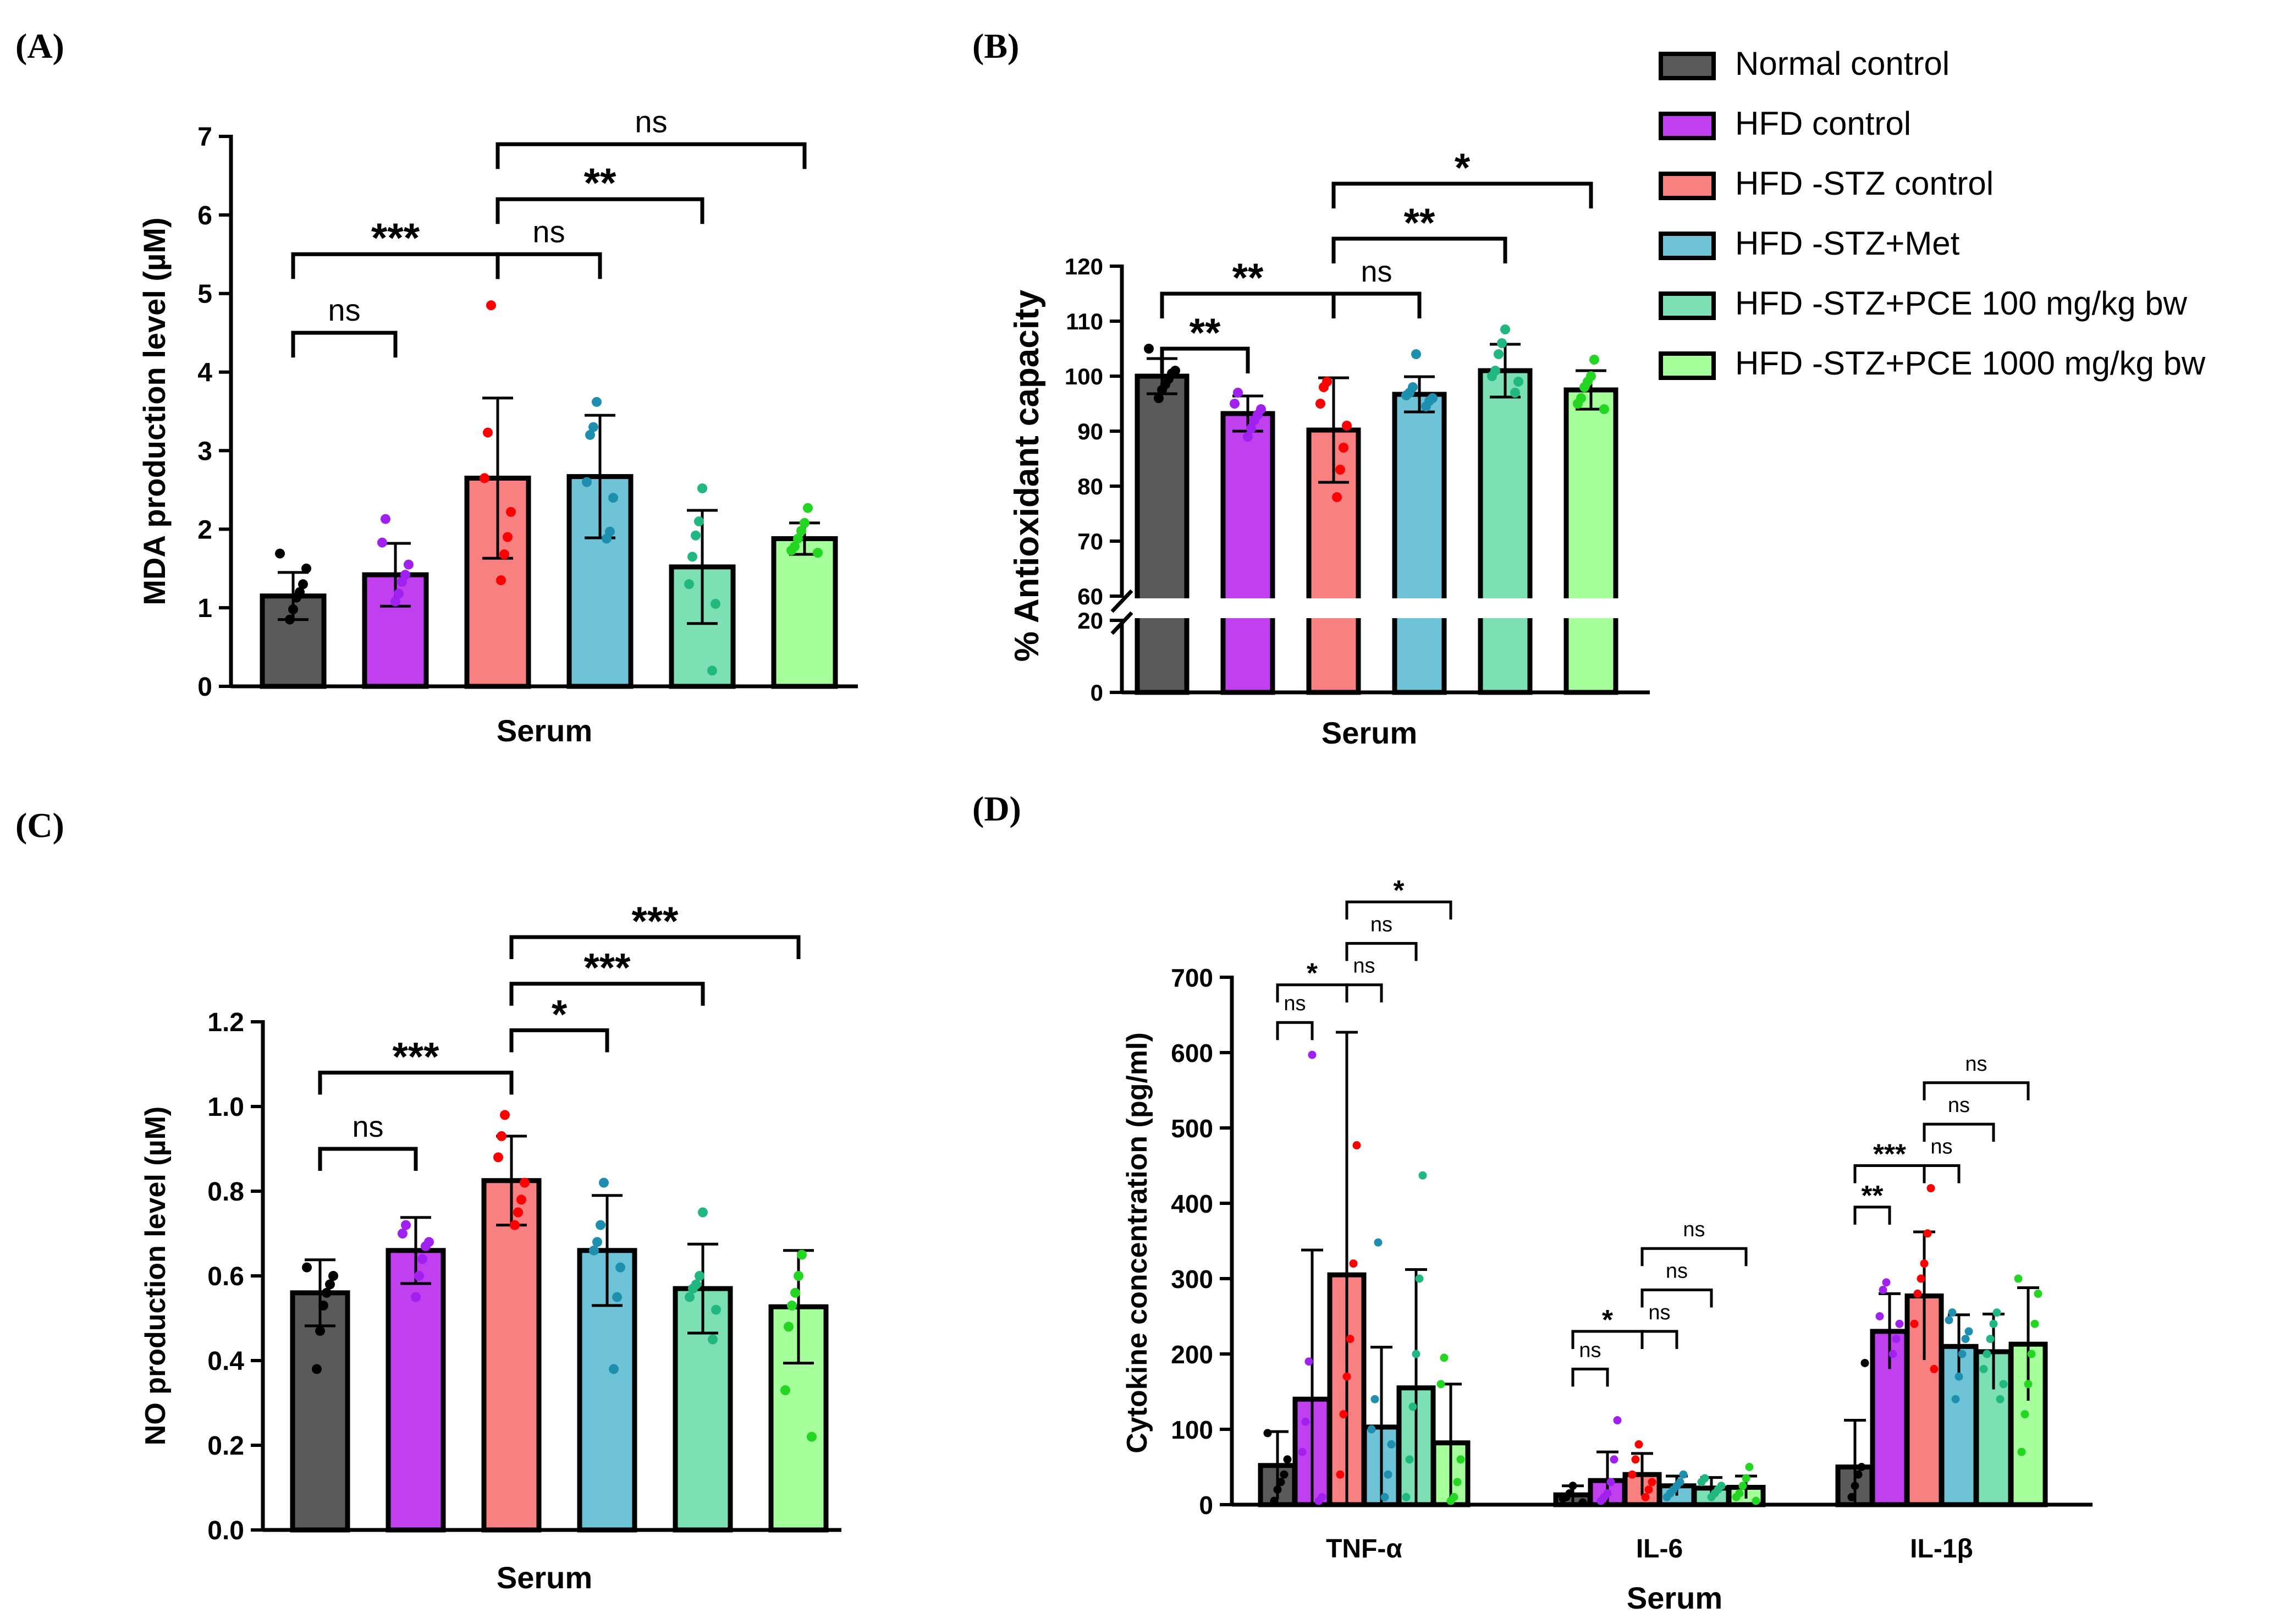 The width and height of the screenshot is (2296, 1624). Describe the element at coordinates (1192, 1053) in the screenshot. I see `y-tick-label: 600` at that location.